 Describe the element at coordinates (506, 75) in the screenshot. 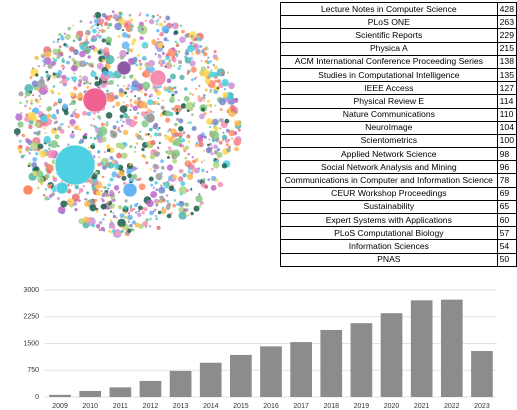

I see `journal-count: 135` at that location.